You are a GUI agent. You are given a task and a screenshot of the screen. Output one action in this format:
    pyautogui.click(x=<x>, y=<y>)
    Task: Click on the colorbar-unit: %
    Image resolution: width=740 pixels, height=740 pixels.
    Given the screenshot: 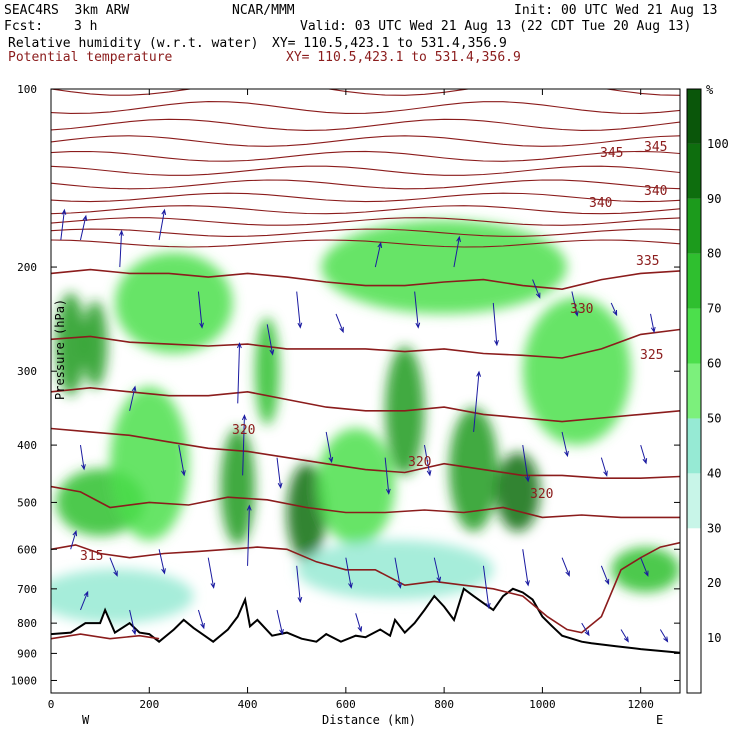 What is the action you would take?
    pyautogui.click(x=710, y=90)
    